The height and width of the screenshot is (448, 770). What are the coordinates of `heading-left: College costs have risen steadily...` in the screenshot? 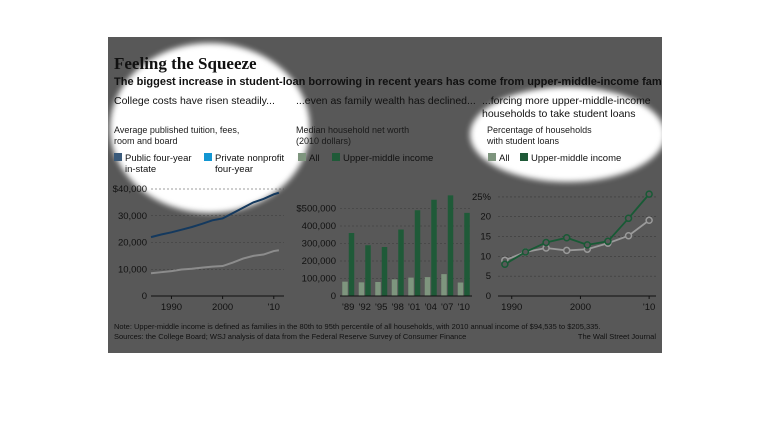 It's located at (194, 101).